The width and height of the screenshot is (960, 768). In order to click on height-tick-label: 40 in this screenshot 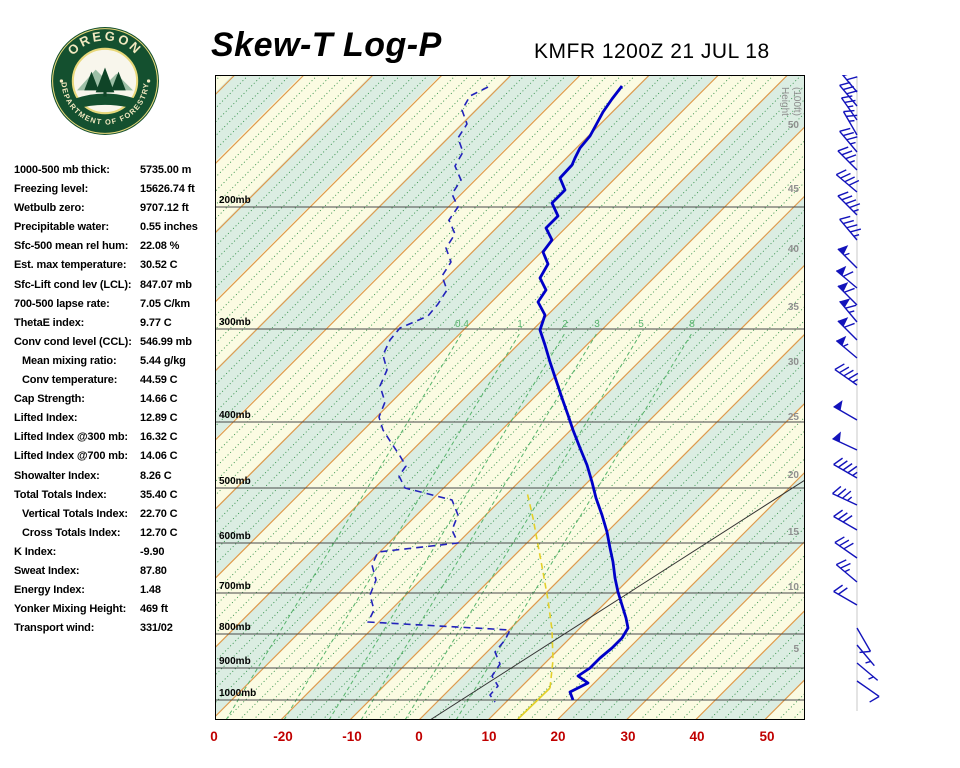, I will do `click(794, 249)`.